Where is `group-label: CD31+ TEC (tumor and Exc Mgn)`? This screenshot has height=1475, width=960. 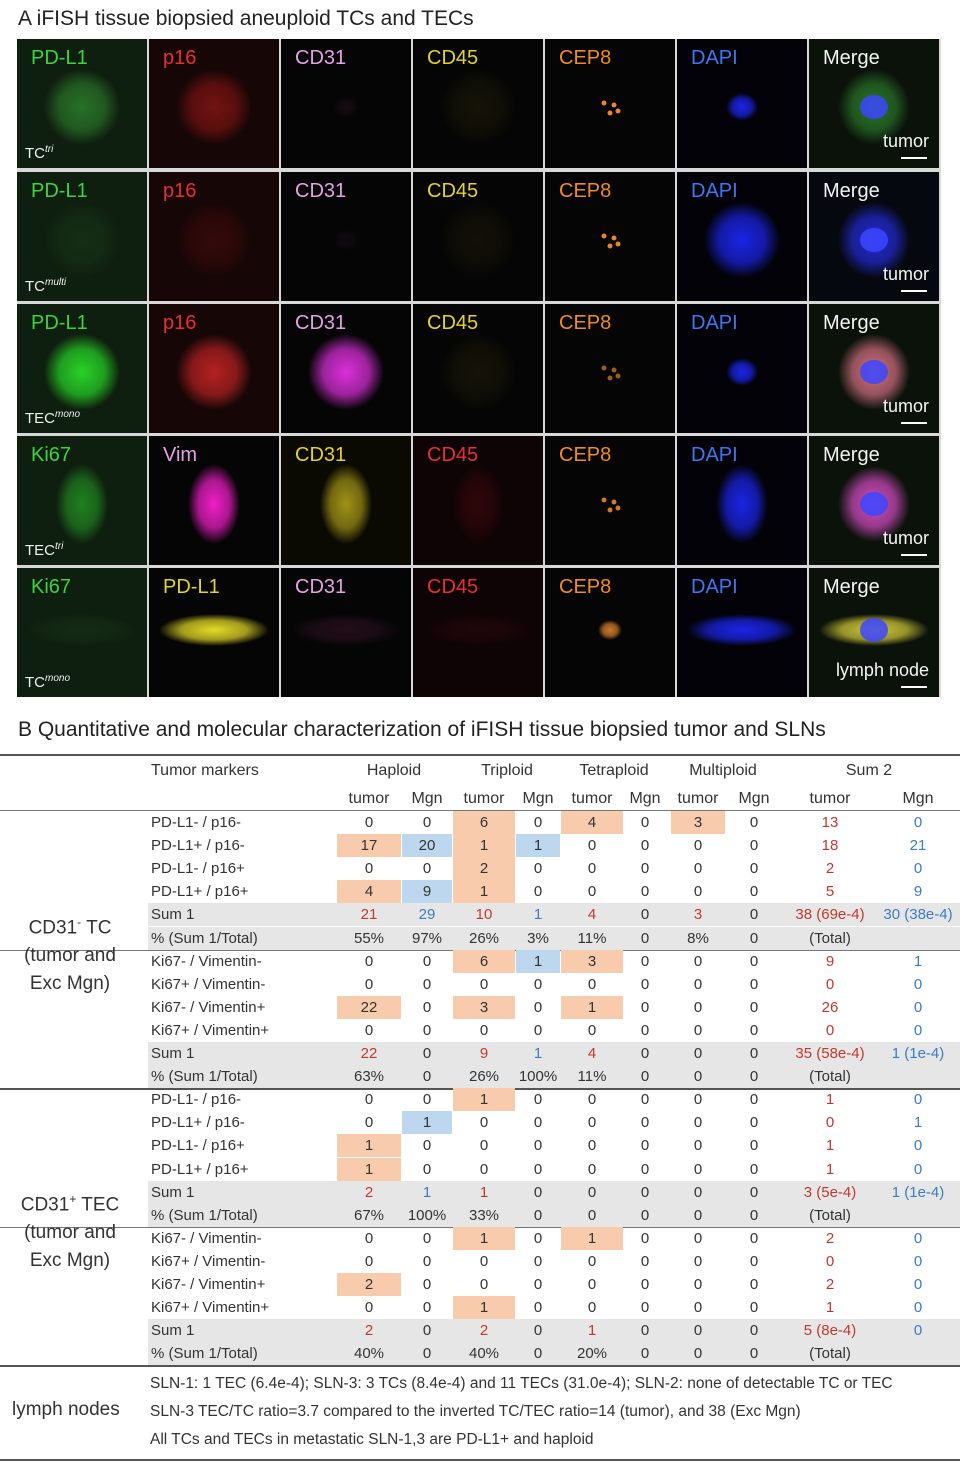
group-label: CD31+ TEC (tumor and Exc Mgn) is located at coordinates (70, 1231).